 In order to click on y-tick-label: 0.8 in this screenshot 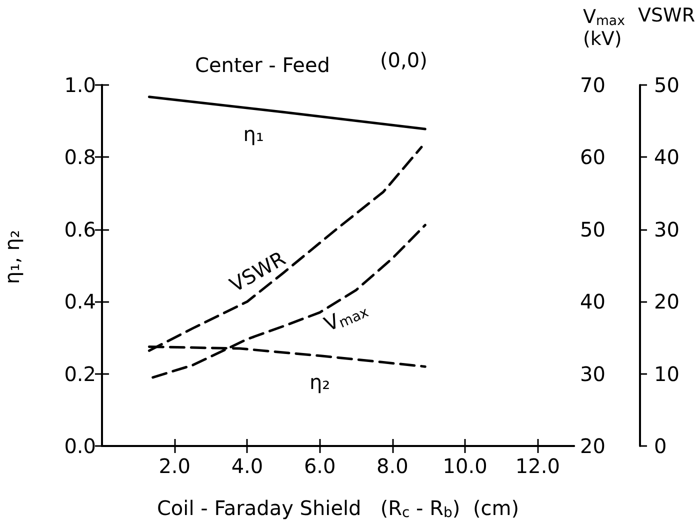, I will do `click(80, 157)`.